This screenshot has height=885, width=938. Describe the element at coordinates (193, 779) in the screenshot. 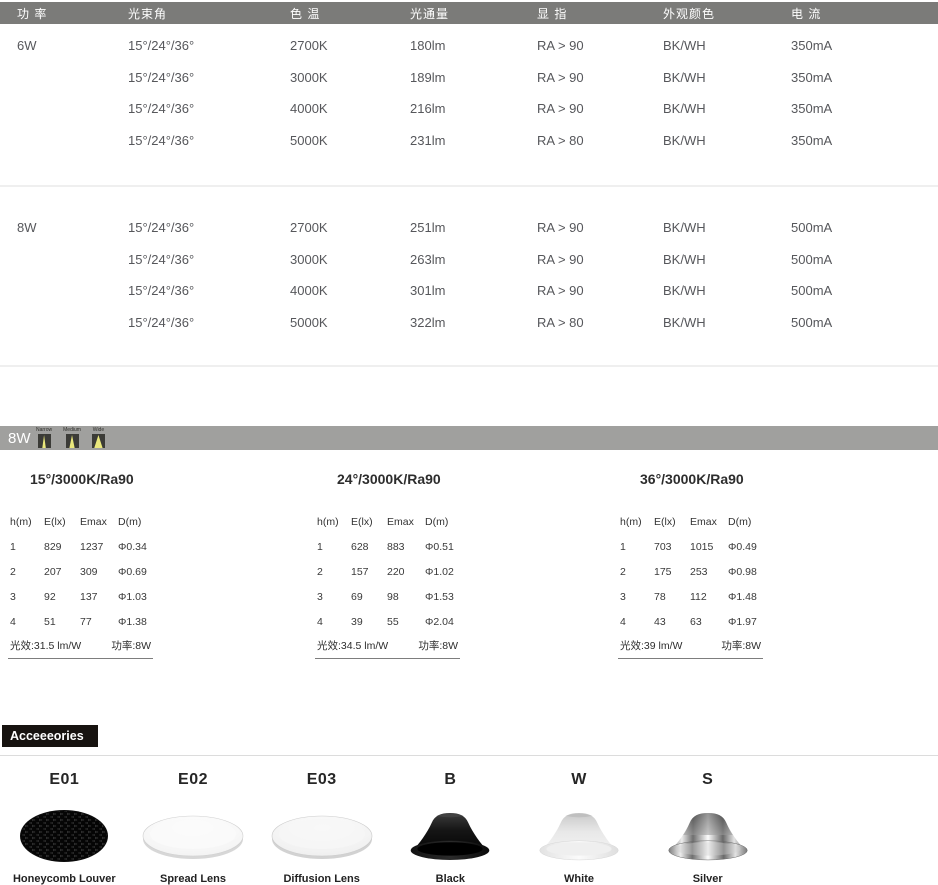

I see `accessory-code: E02` at that location.